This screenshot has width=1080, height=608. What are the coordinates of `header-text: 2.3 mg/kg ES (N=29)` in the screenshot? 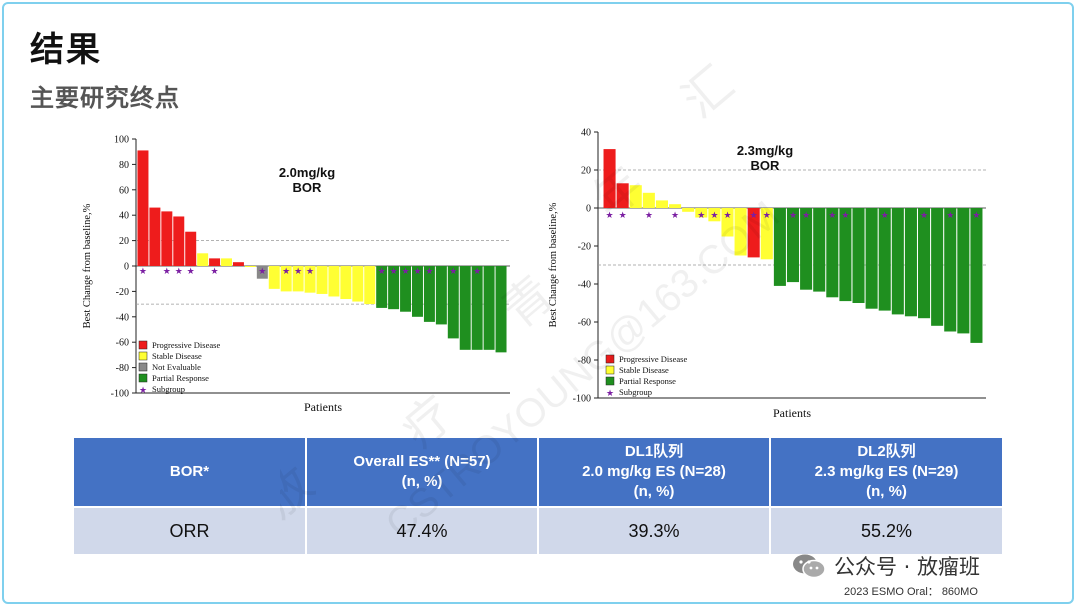 It's located at (886, 471).